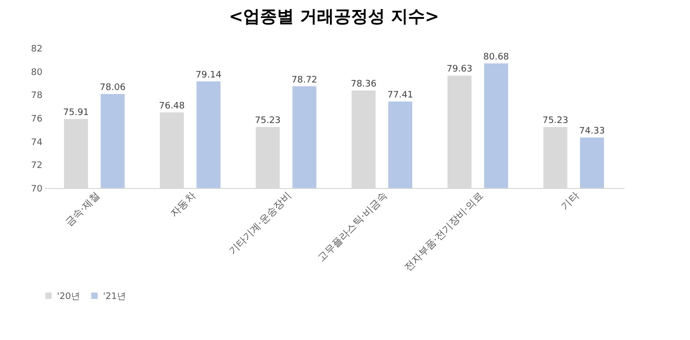 This screenshot has width=690, height=340. Describe the element at coordinates (209, 75) in the screenshot. I see `data-label: 79.14` at that location.